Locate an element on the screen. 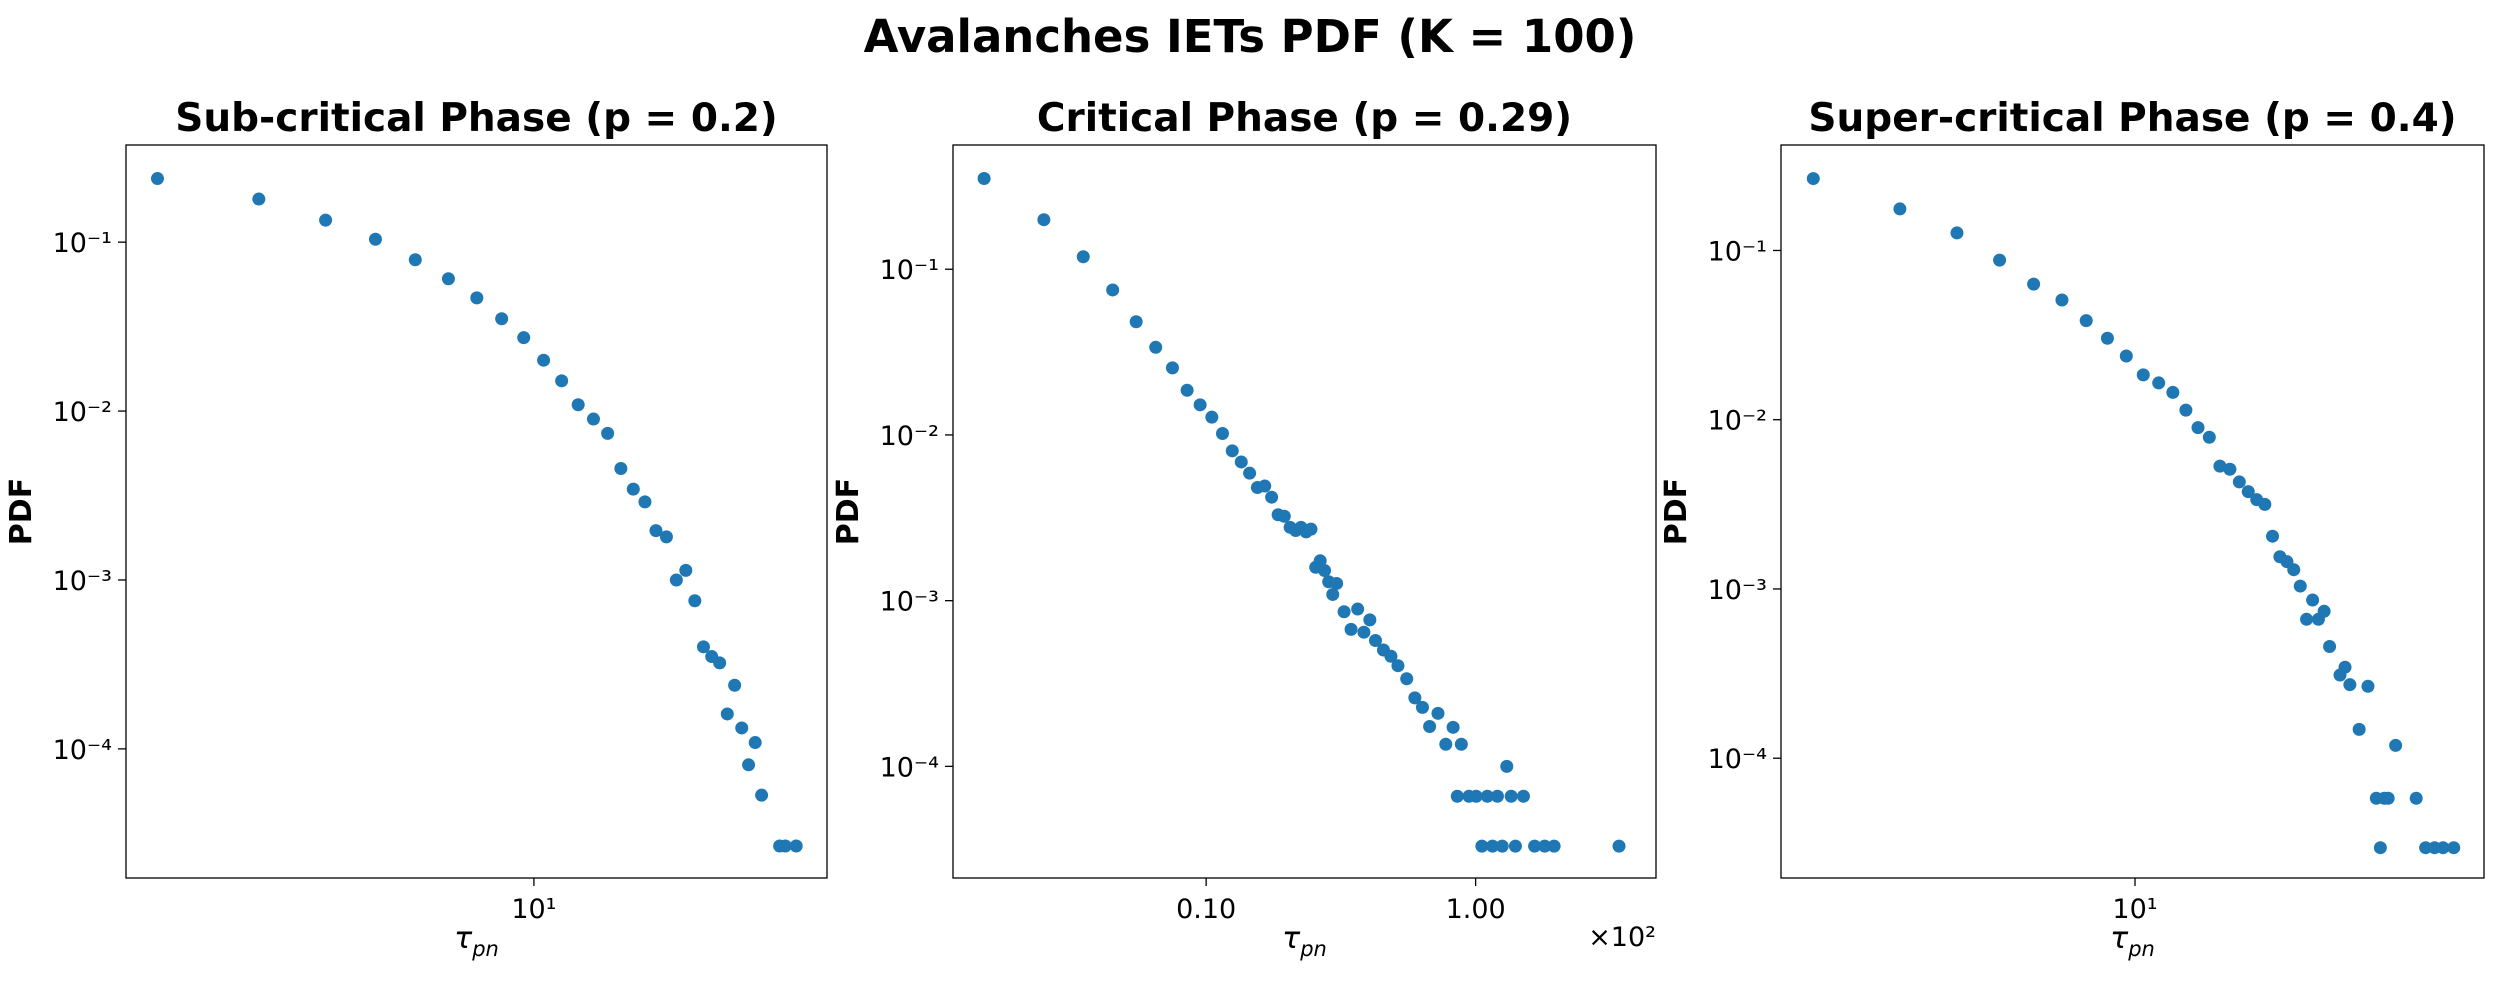 Image resolution: width=2500 pixels, height=1000 pixels. y-tick-label: 10⁻¹ is located at coordinates (1737, 251).